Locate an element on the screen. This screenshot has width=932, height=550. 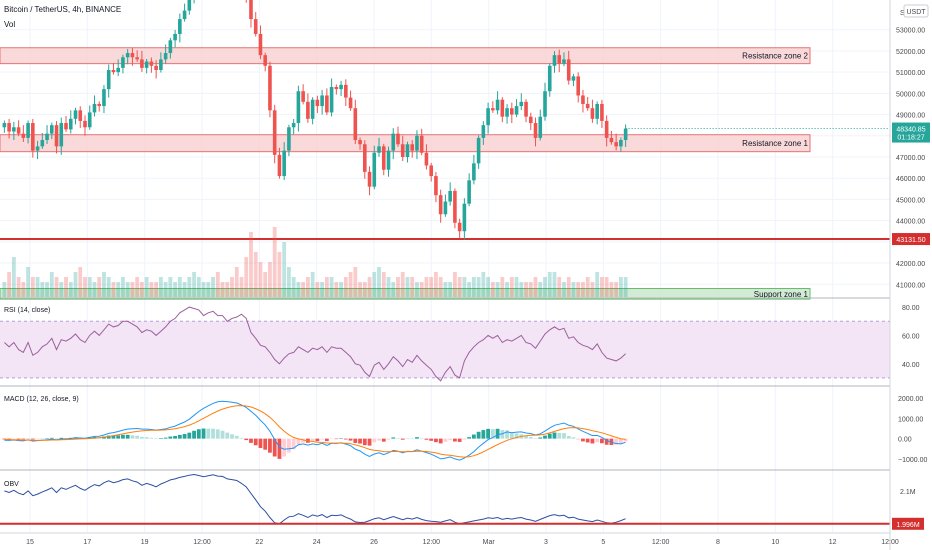
obv-tick-label: 2.1M is located at coordinates (908, 492).